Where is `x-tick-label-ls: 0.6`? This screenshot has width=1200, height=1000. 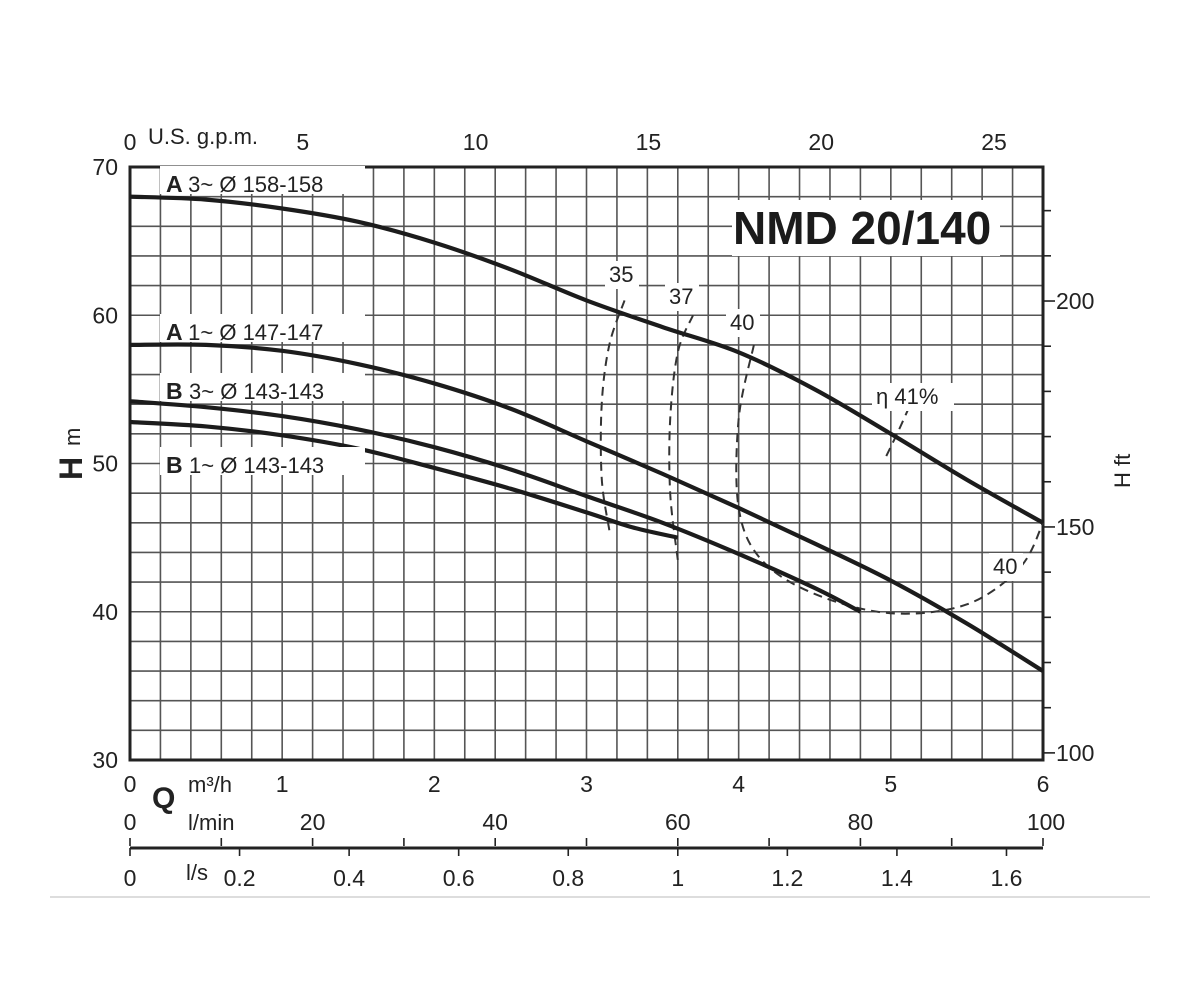 x-tick-label-ls: 0.6 is located at coordinates (459, 878).